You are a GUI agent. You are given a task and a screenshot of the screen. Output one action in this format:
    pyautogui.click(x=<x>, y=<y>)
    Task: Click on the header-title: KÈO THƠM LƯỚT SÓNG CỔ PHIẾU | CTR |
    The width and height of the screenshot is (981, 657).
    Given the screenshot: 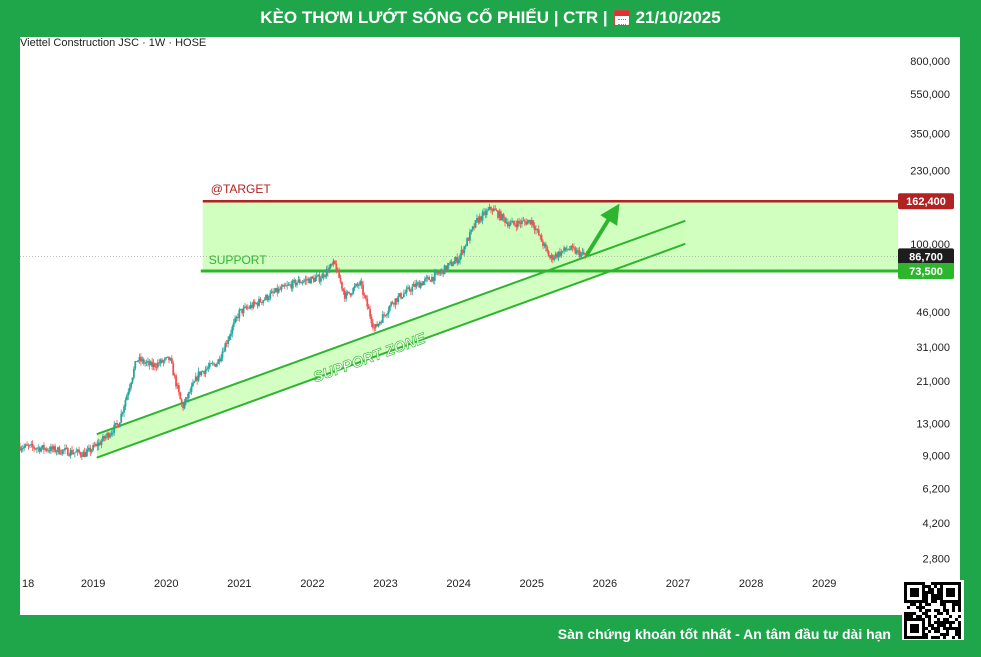 What is the action you would take?
    pyautogui.click(x=434, y=17)
    